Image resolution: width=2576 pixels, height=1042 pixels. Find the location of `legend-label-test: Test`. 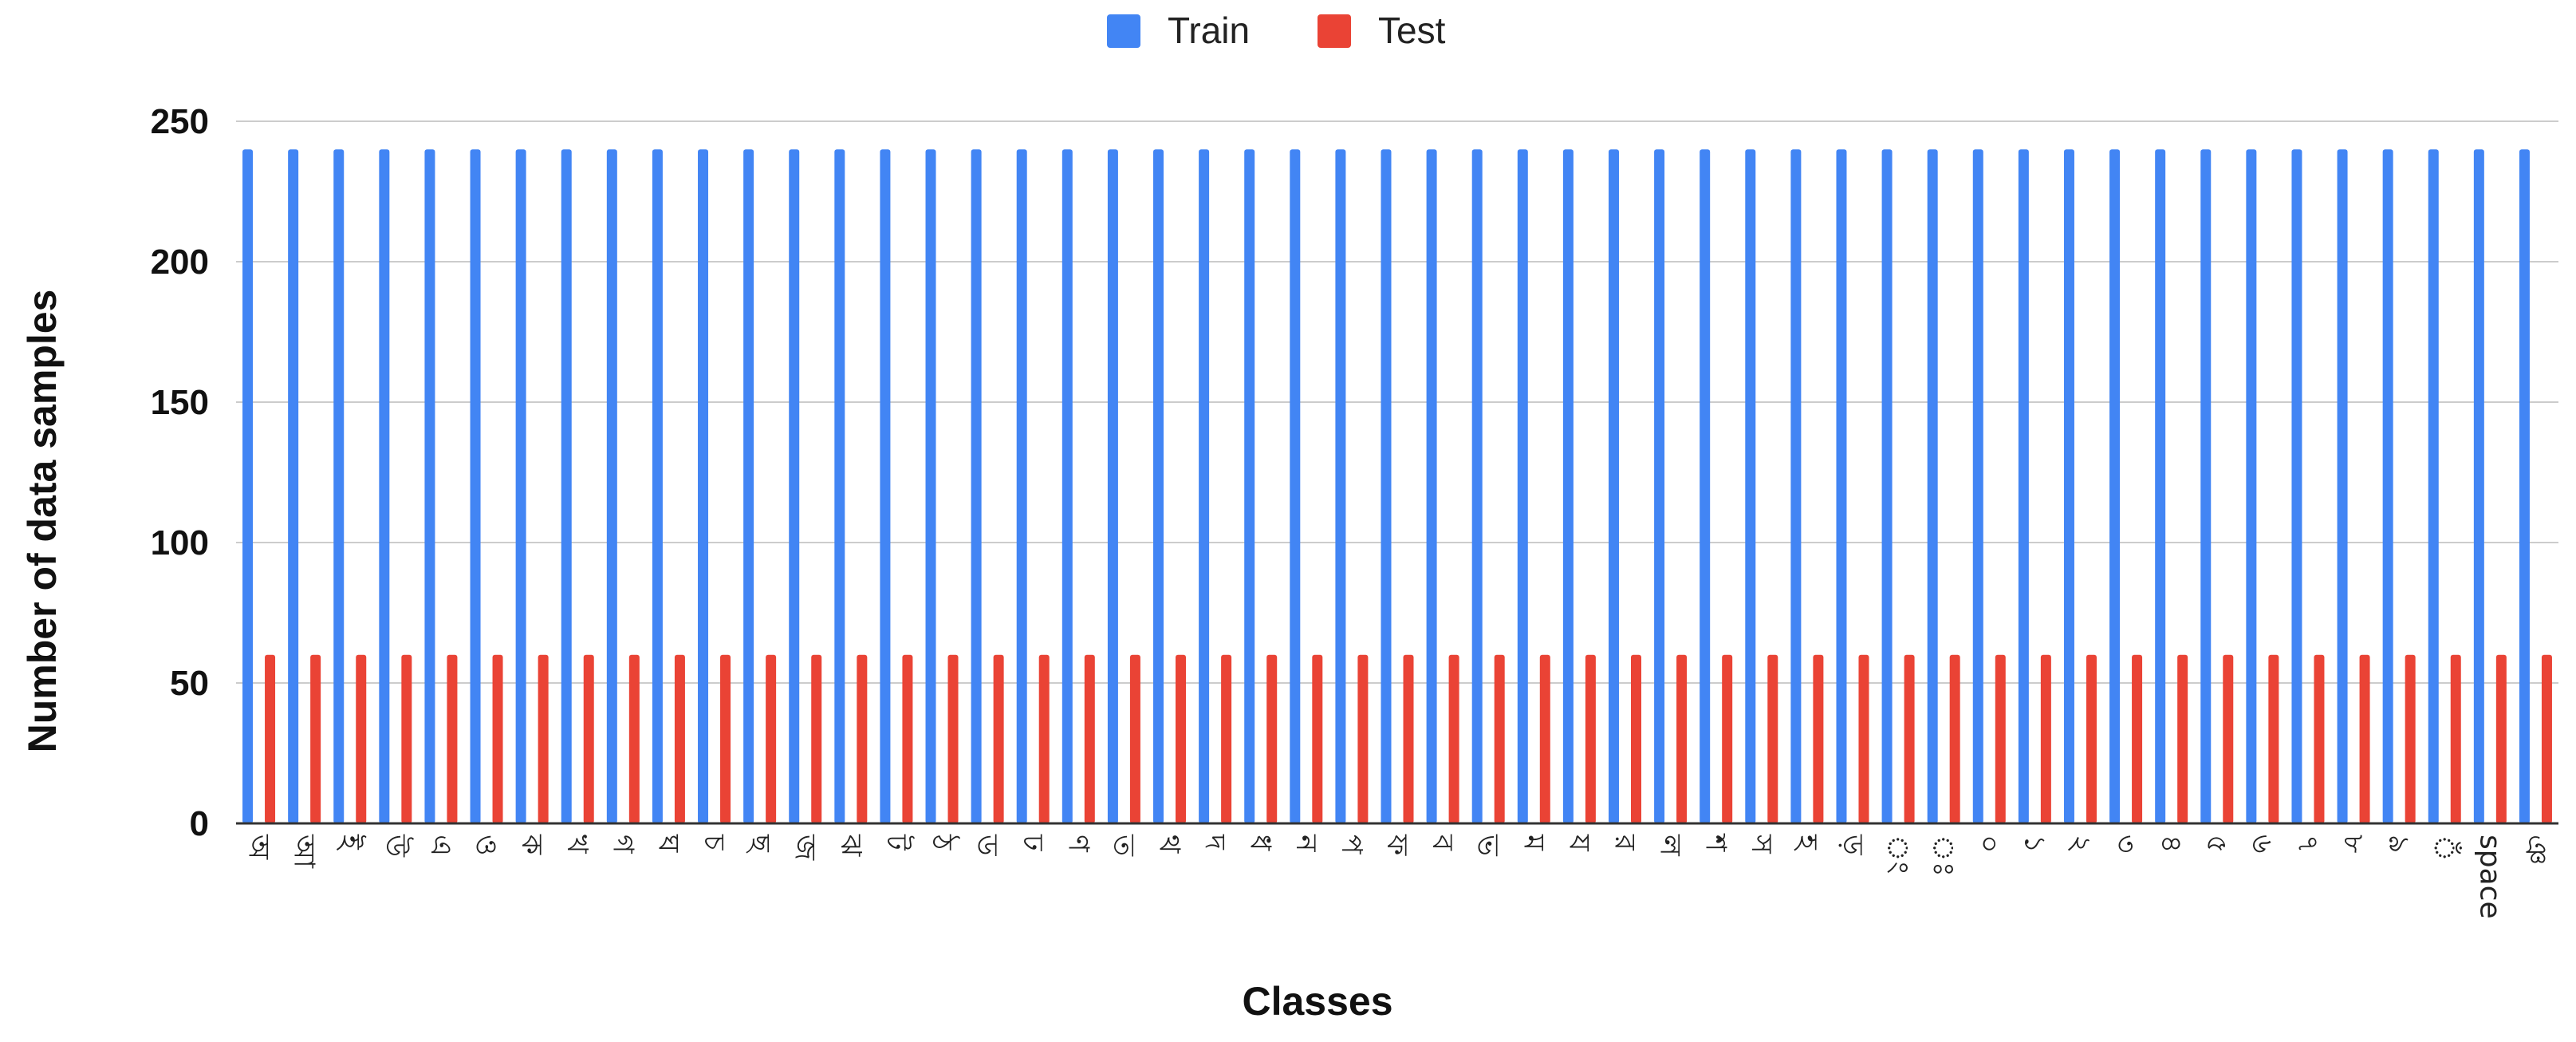

legend-label-test: Test is located at coordinates (1412, 30).